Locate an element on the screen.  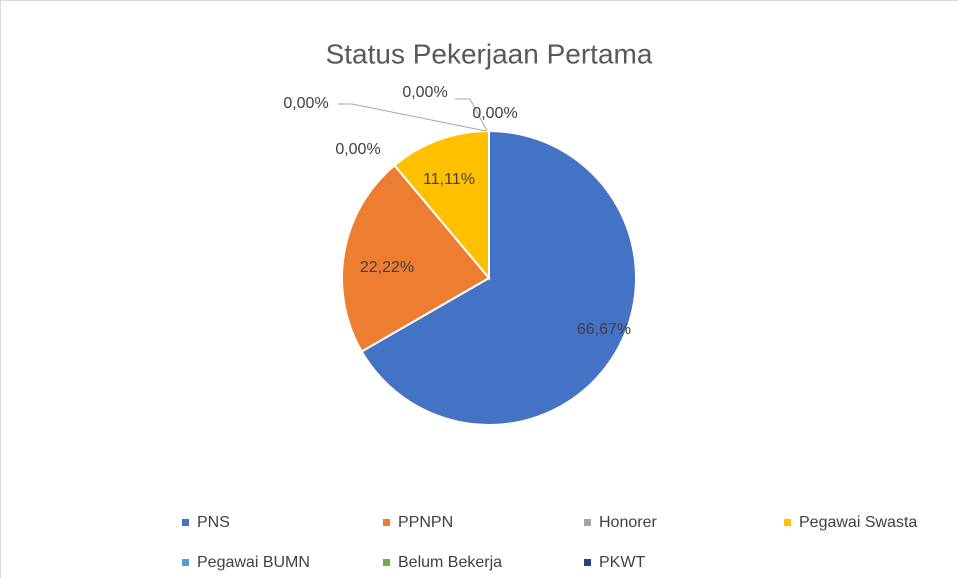
data-label: 66,67% is located at coordinates (604, 329).